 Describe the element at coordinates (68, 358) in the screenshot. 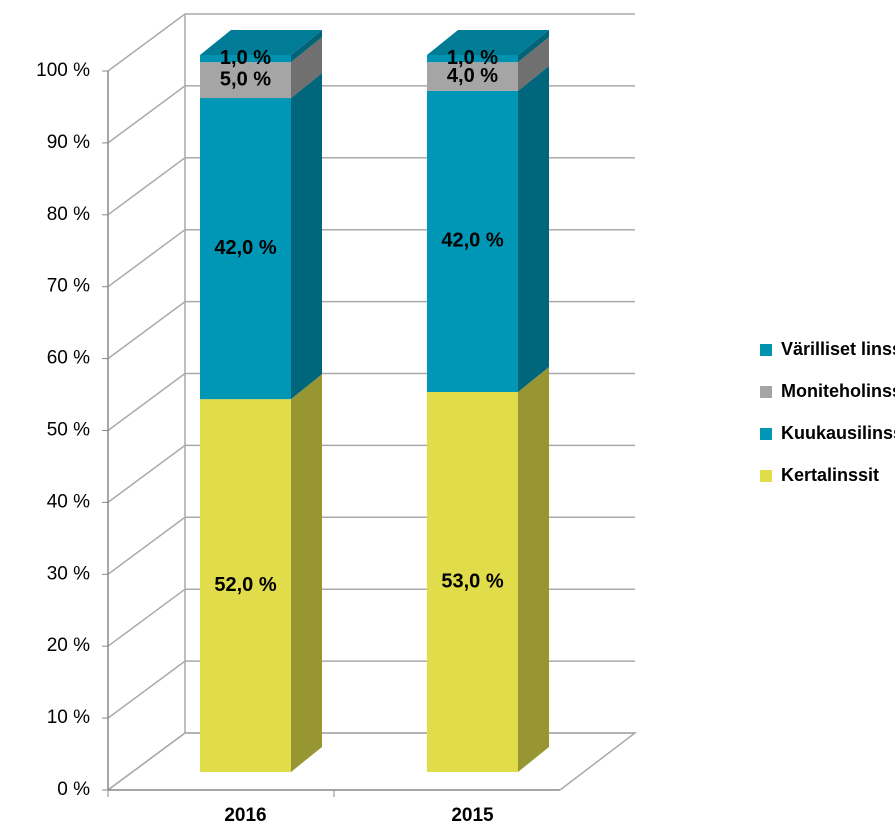

I see `y-tick-label: 60 %` at that location.